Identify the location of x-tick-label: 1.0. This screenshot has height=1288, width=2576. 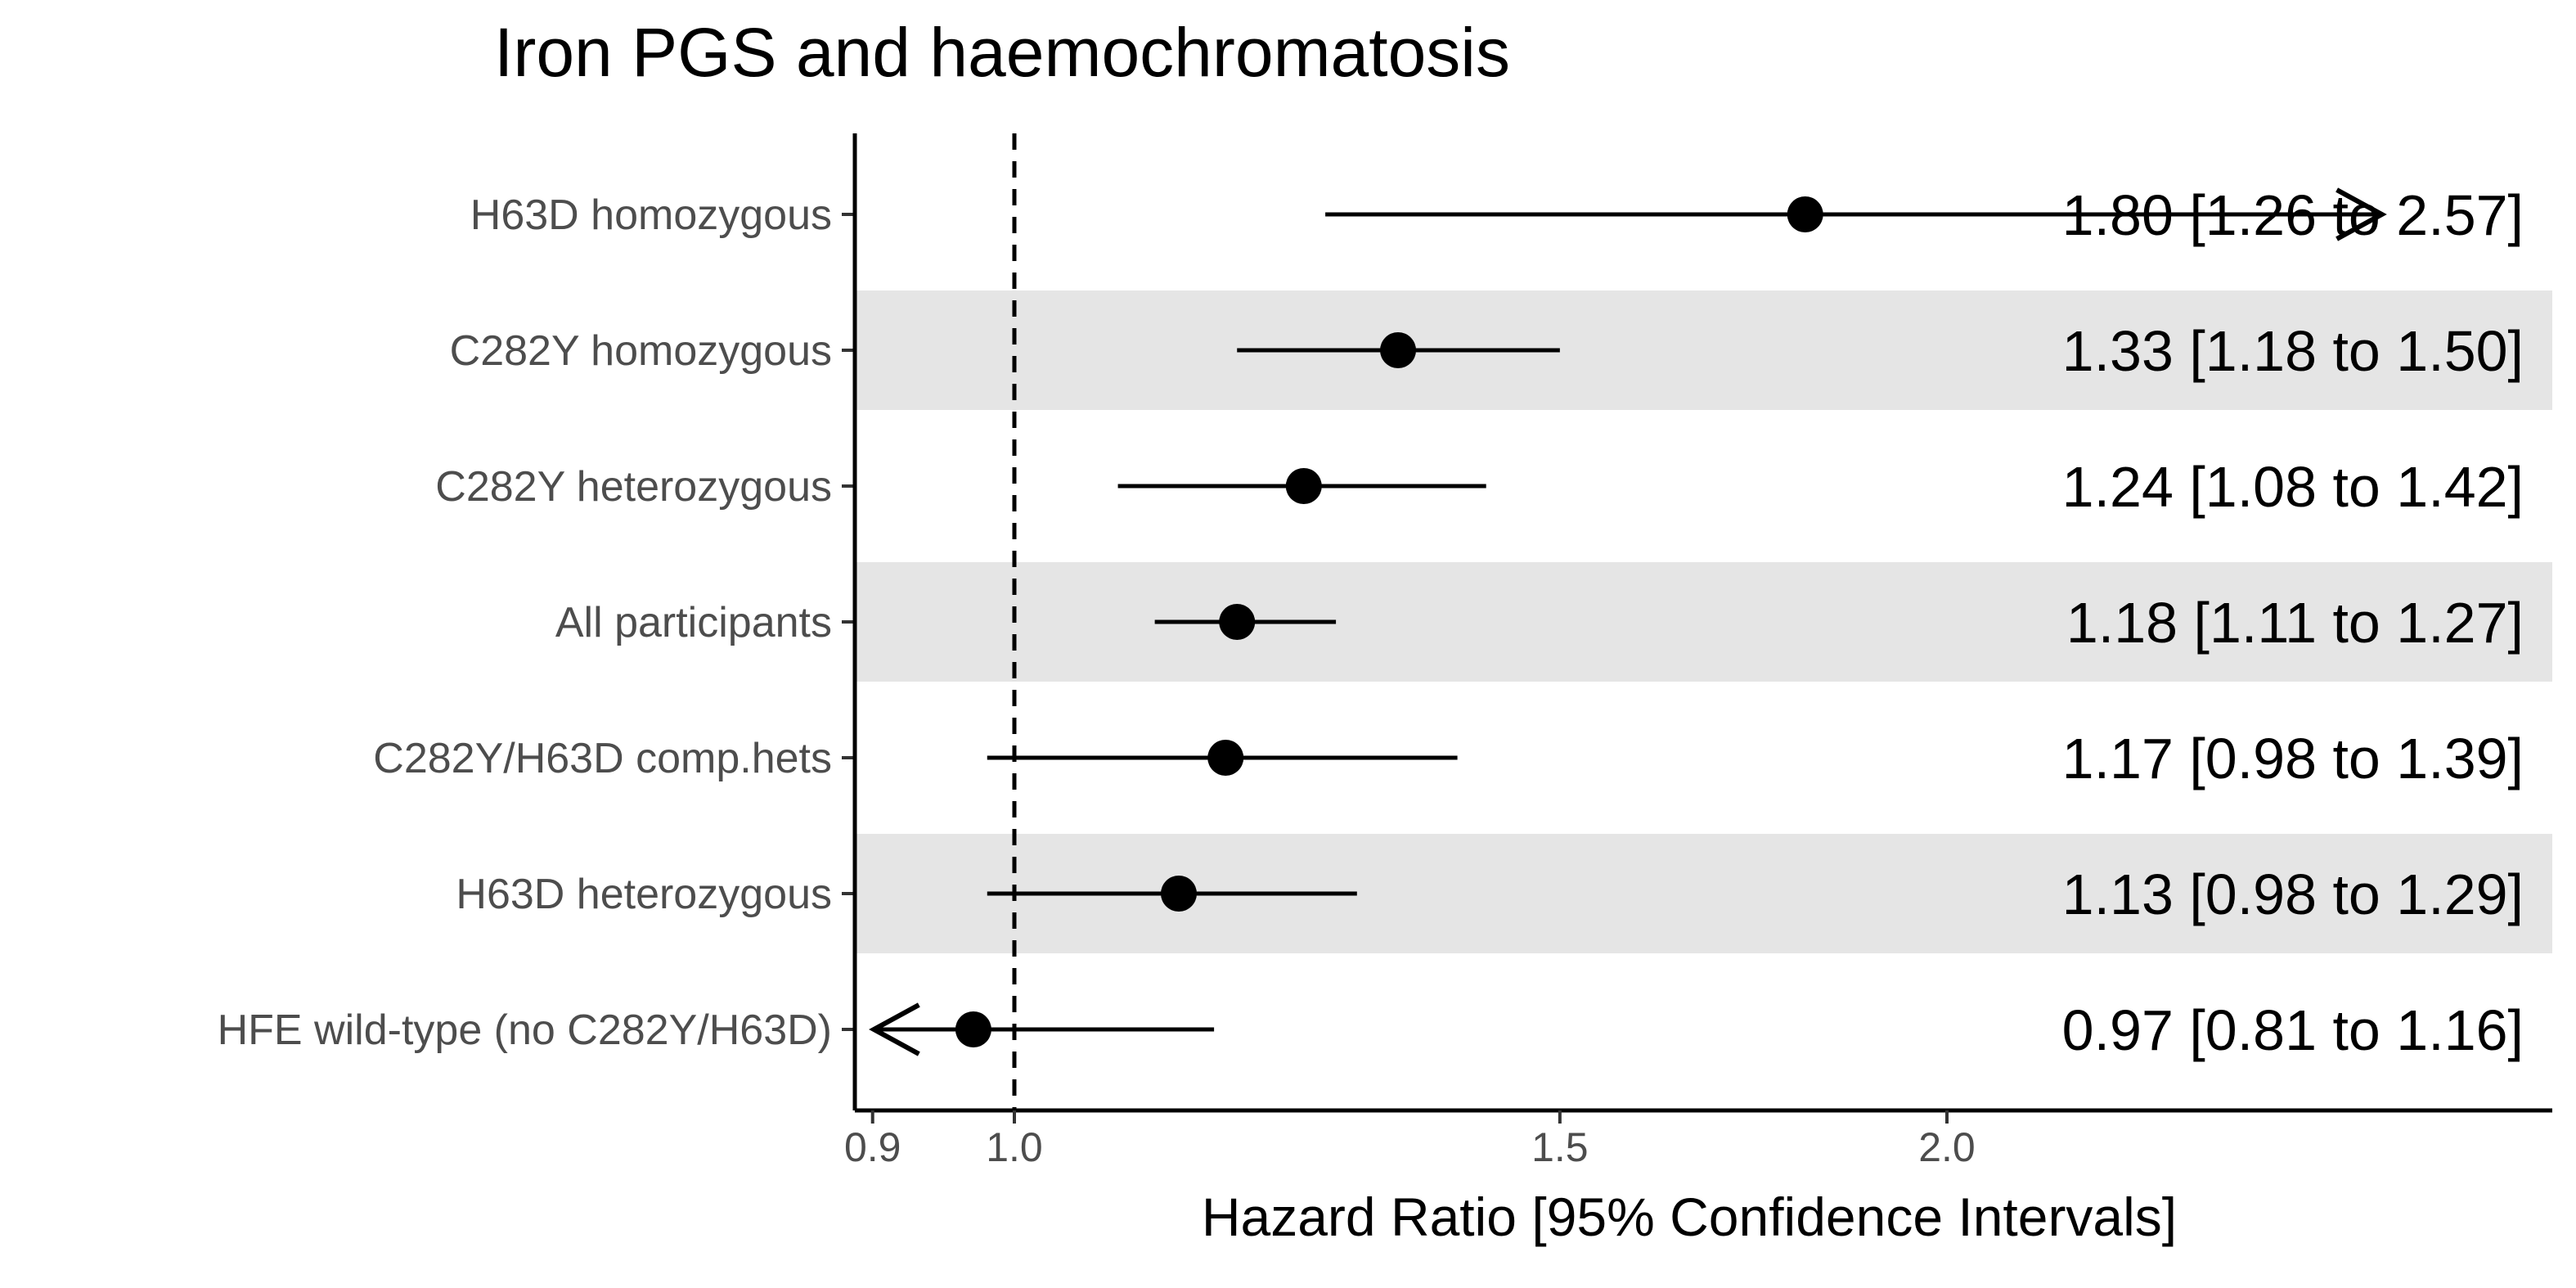
(1015, 1147).